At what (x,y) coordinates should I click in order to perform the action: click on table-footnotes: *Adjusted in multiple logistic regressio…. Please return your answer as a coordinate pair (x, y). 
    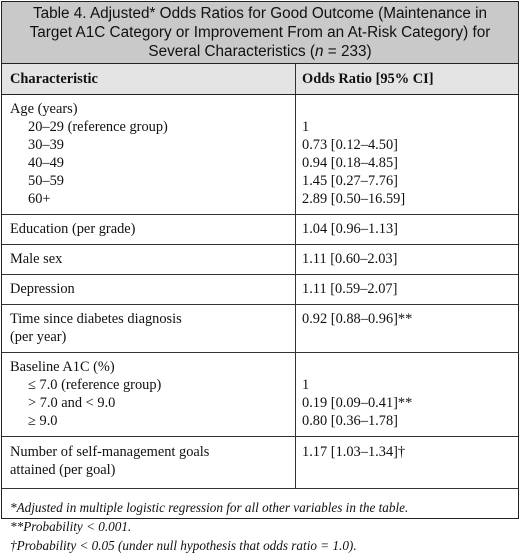
    Looking at the image, I should click on (260, 522).